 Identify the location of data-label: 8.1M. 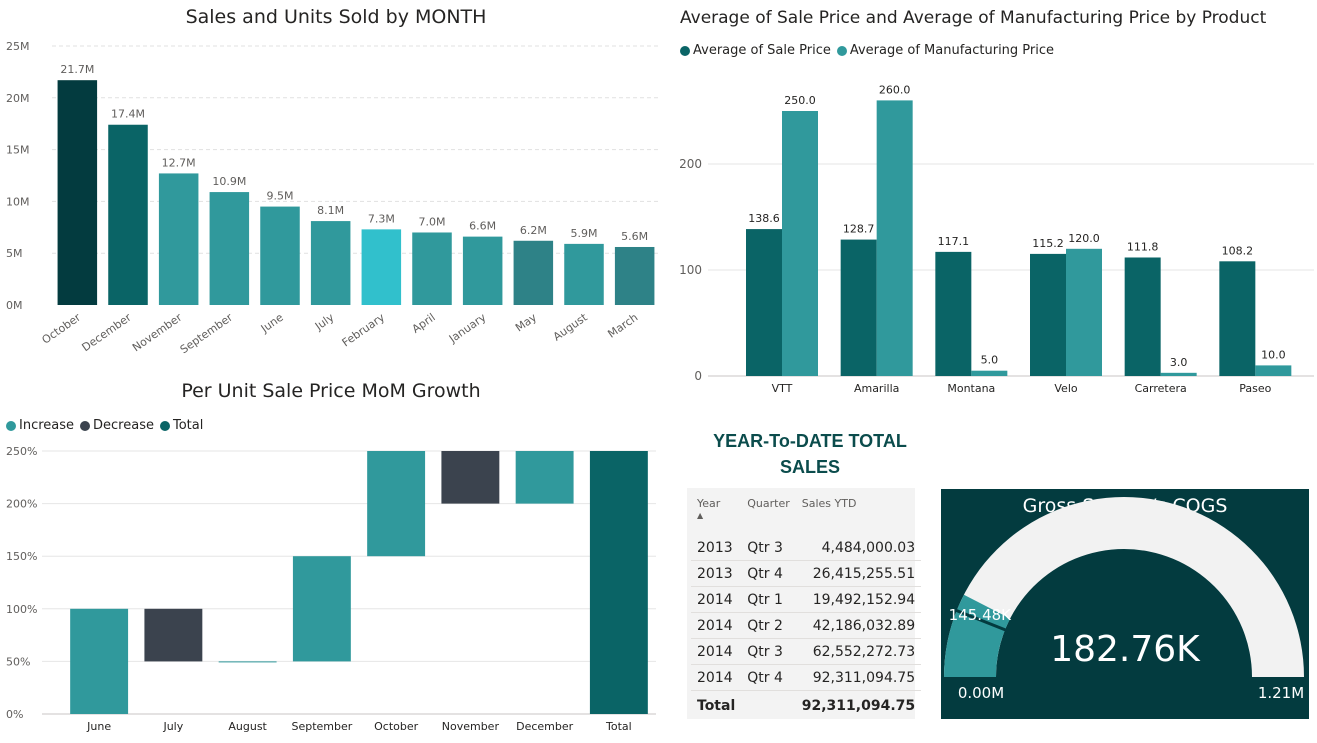
(330, 210).